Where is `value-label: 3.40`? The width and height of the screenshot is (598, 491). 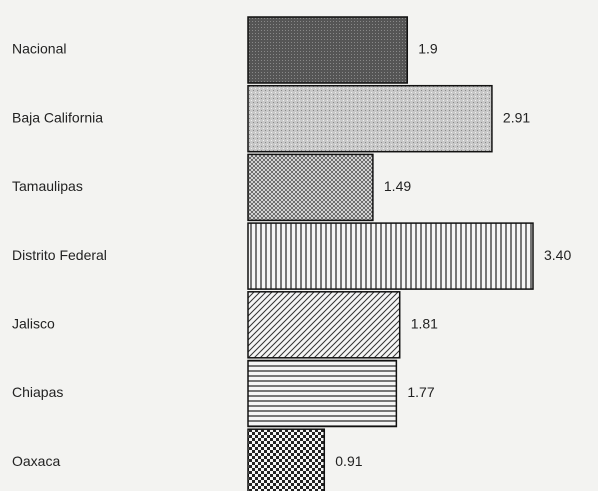 value-label: 3.40 is located at coordinates (557, 255).